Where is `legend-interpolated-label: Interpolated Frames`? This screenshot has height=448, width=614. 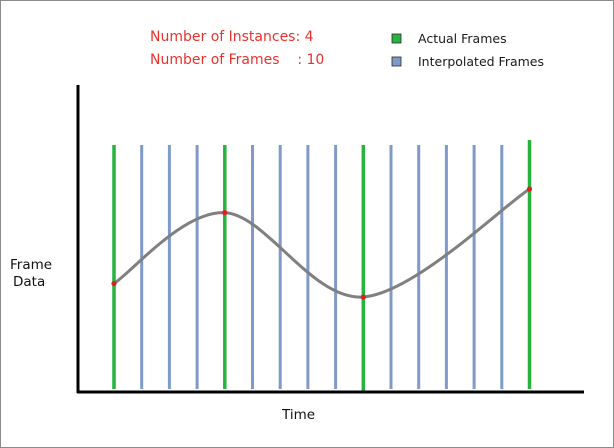 legend-interpolated-label: Interpolated Frames is located at coordinates (481, 61).